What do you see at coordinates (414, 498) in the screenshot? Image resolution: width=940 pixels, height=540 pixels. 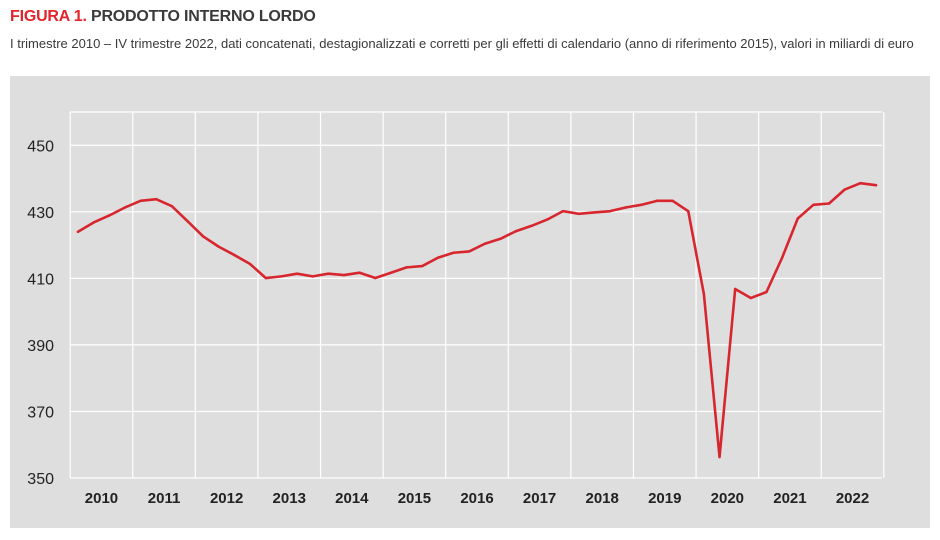 I see `x-tick-label: 2015` at bounding box center [414, 498].